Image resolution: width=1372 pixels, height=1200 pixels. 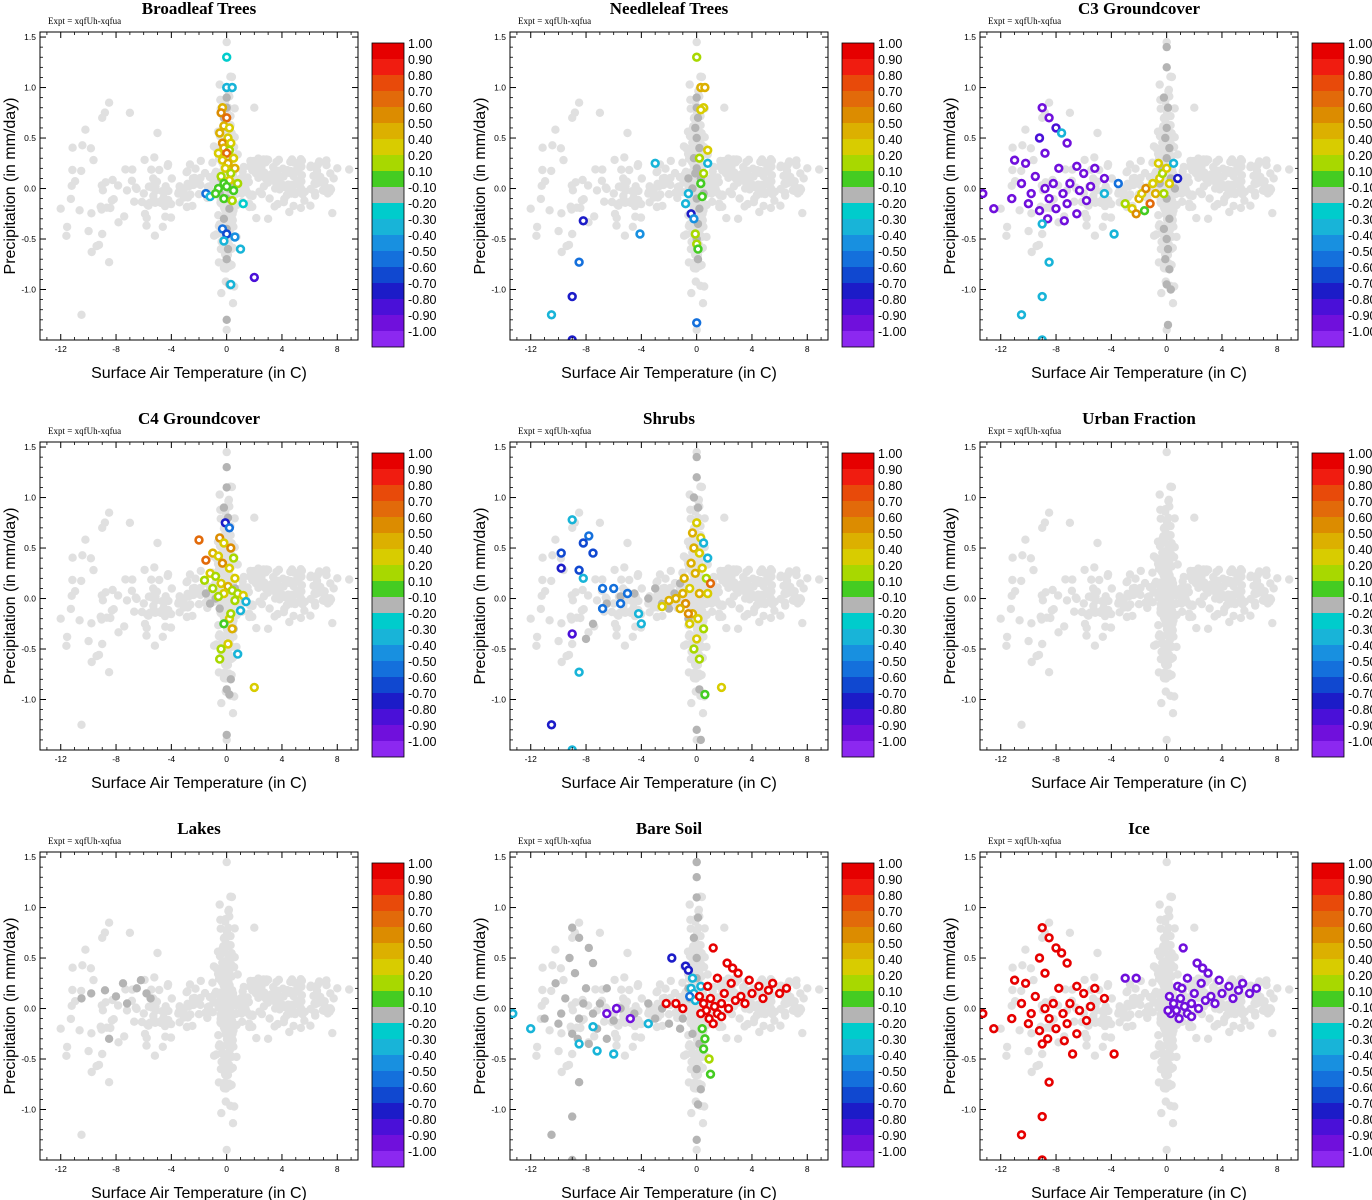 What do you see at coordinates (422, 598) in the screenshot?
I see `colorbar-label: -0.10` at bounding box center [422, 598].